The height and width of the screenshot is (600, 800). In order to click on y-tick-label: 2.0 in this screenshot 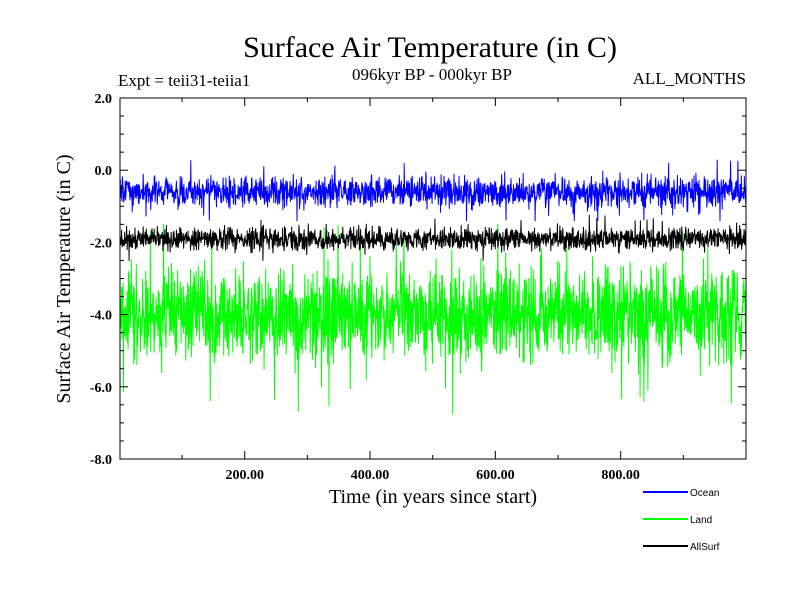, I will do `click(104, 99)`.